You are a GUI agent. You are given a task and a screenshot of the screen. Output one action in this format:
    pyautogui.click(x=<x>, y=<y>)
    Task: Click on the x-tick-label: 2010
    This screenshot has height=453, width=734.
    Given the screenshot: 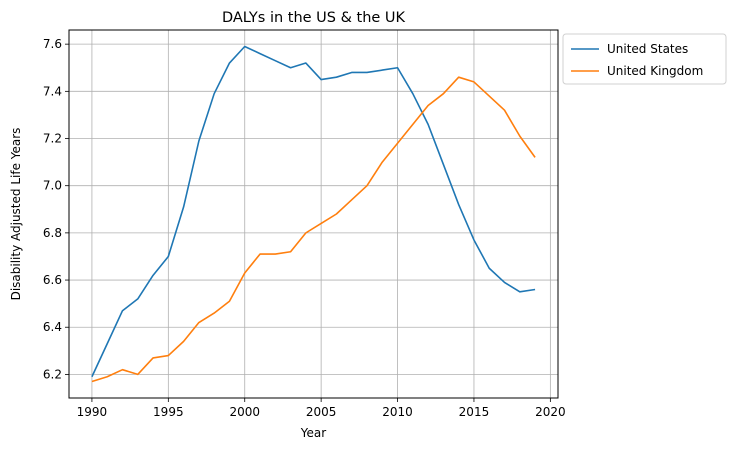 What is the action you would take?
    pyautogui.click(x=397, y=412)
    